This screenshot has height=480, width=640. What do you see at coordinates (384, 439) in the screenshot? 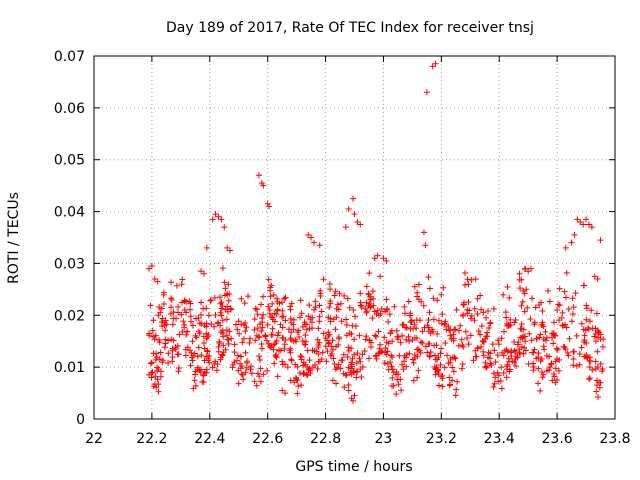
I see `x-tick-label: 23` at bounding box center [384, 439].